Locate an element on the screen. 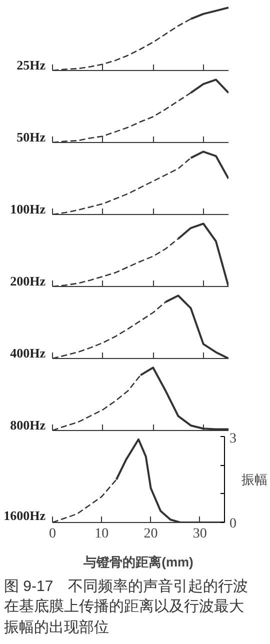 This screenshot has width=270, height=644. text: 200Hz is located at coordinates (28, 280).